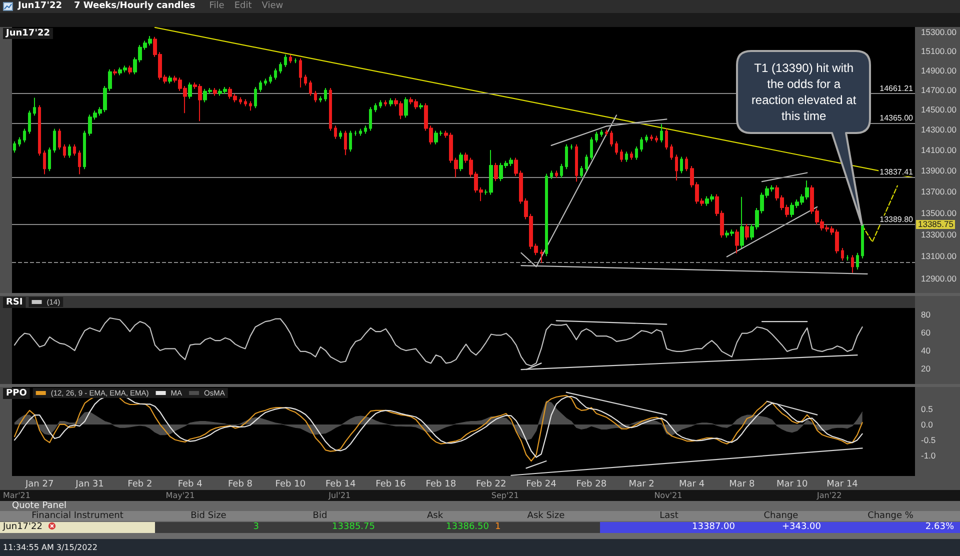 The image size is (960, 556). Describe the element at coordinates (14, 303) in the screenshot. I see `chart-title: RSI` at that location.